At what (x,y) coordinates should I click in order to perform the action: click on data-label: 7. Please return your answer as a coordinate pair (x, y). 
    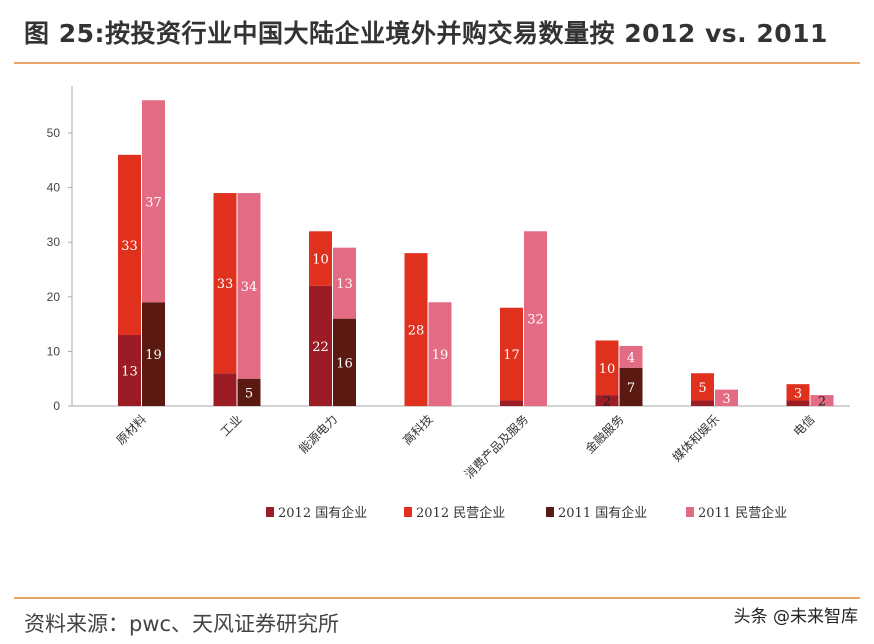
    Looking at the image, I should click on (631, 388).